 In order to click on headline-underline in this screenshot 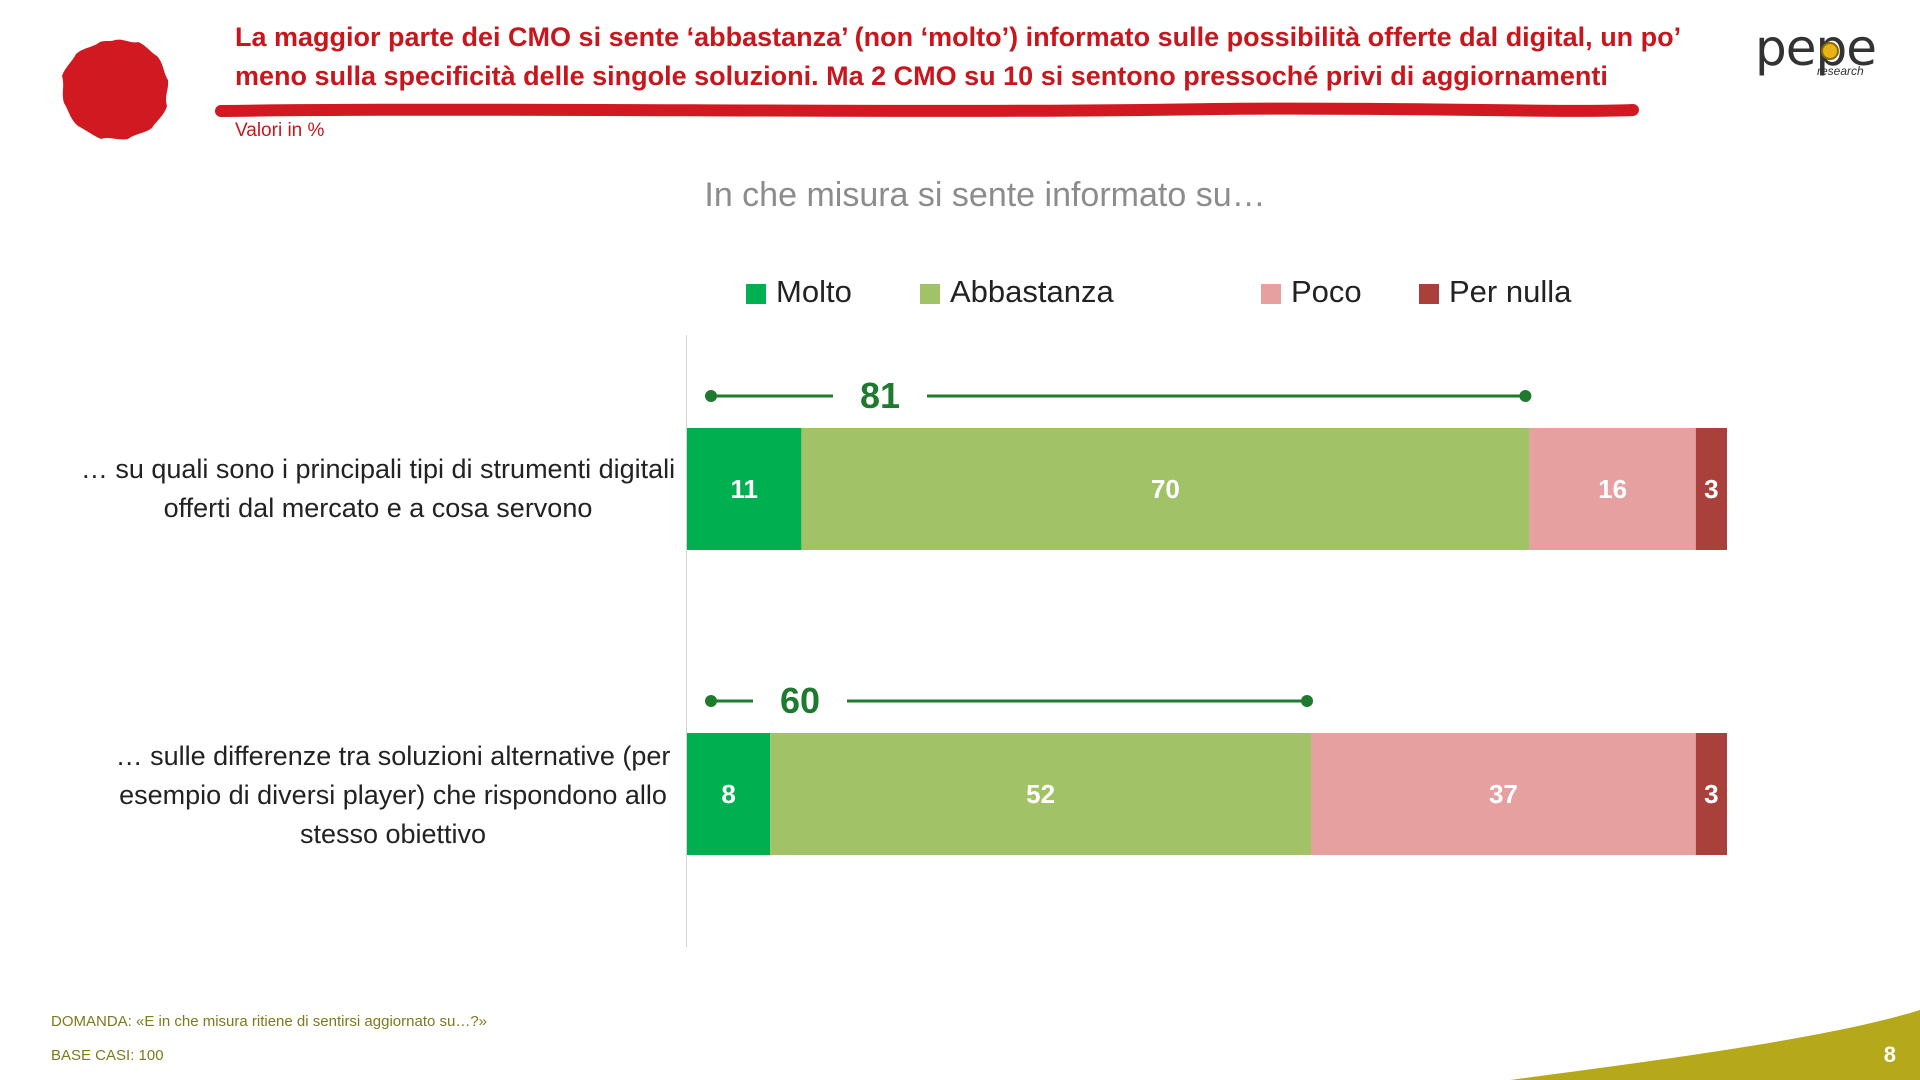, I will do `click(927, 109)`.